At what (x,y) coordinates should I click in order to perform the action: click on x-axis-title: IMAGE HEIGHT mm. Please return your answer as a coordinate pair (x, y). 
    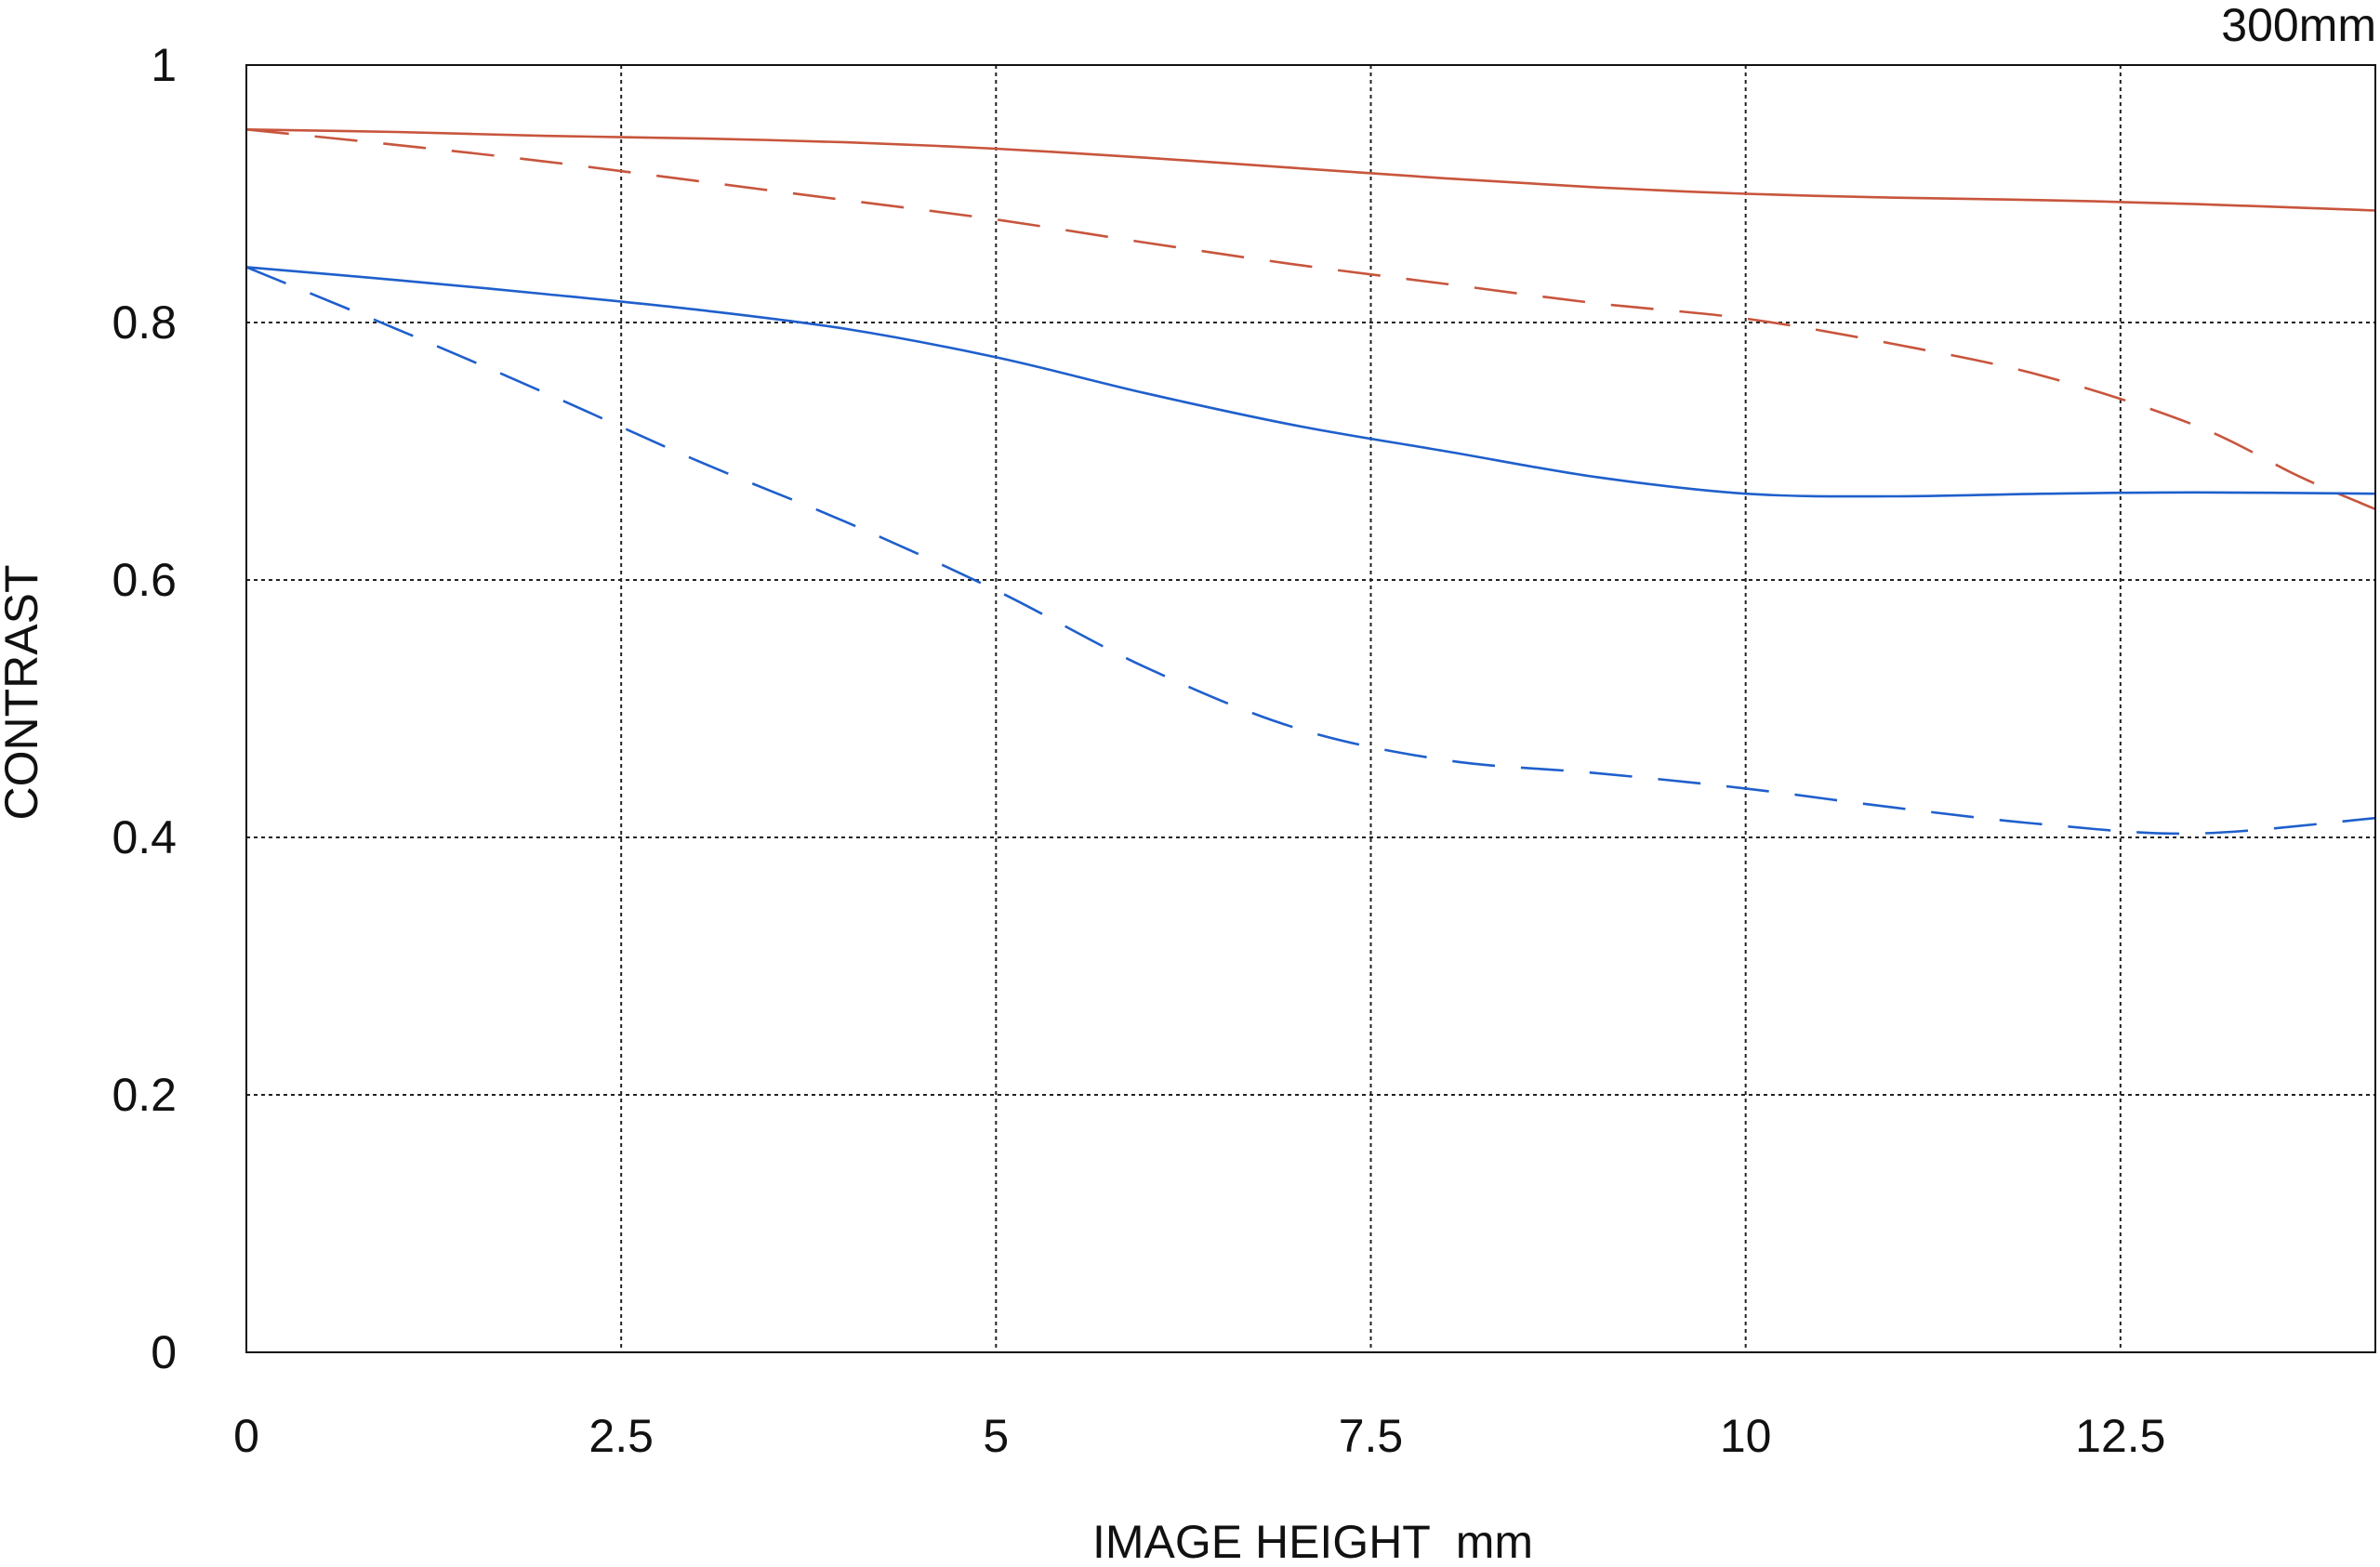
    Looking at the image, I should click on (1312, 1539).